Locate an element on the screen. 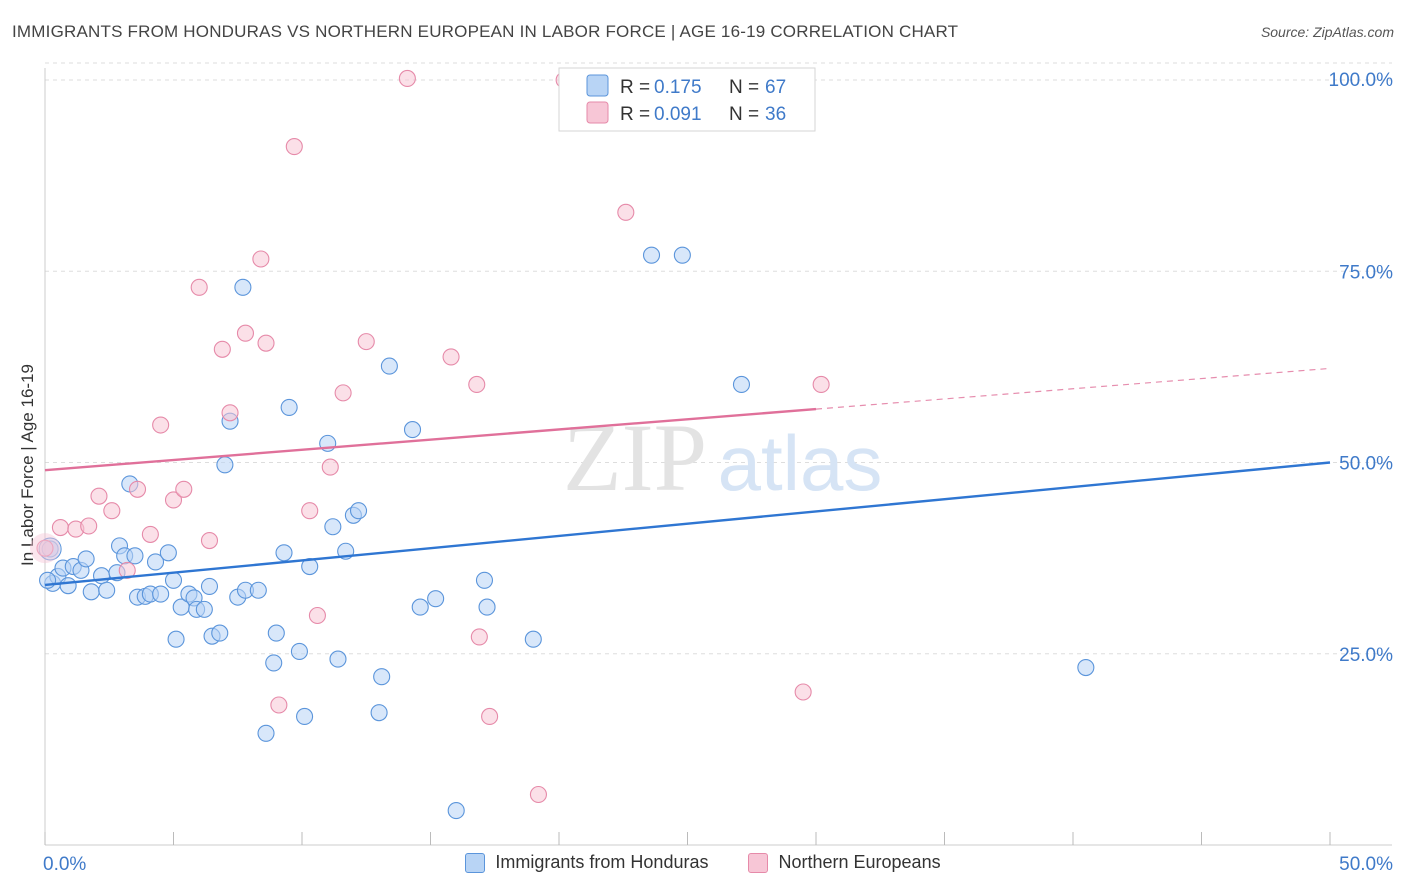  trend-line-northern-european-extension is located at coordinates (1073, 388).